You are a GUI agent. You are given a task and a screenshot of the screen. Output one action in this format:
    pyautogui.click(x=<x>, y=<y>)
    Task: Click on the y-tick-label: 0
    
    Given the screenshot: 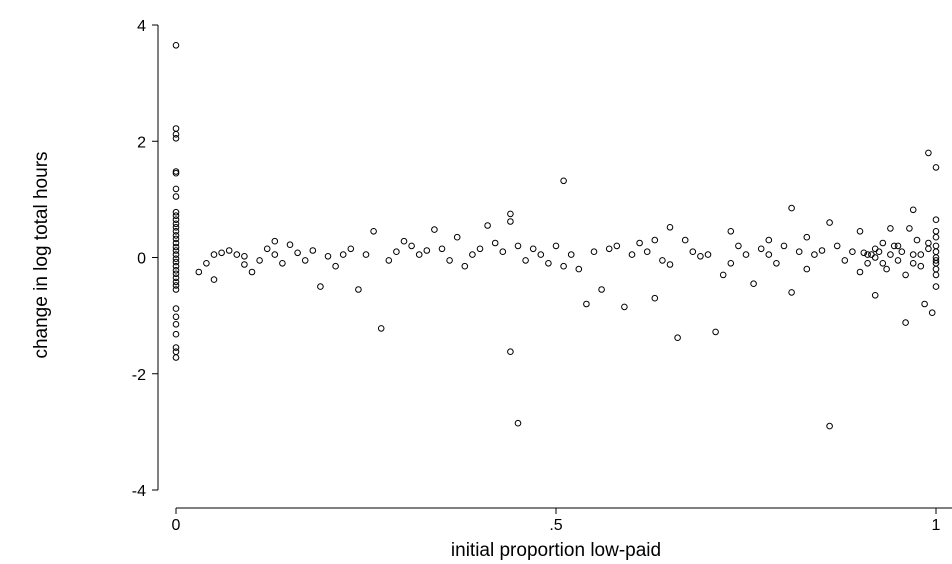 What is the action you would take?
    pyautogui.click(x=141, y=259)
    